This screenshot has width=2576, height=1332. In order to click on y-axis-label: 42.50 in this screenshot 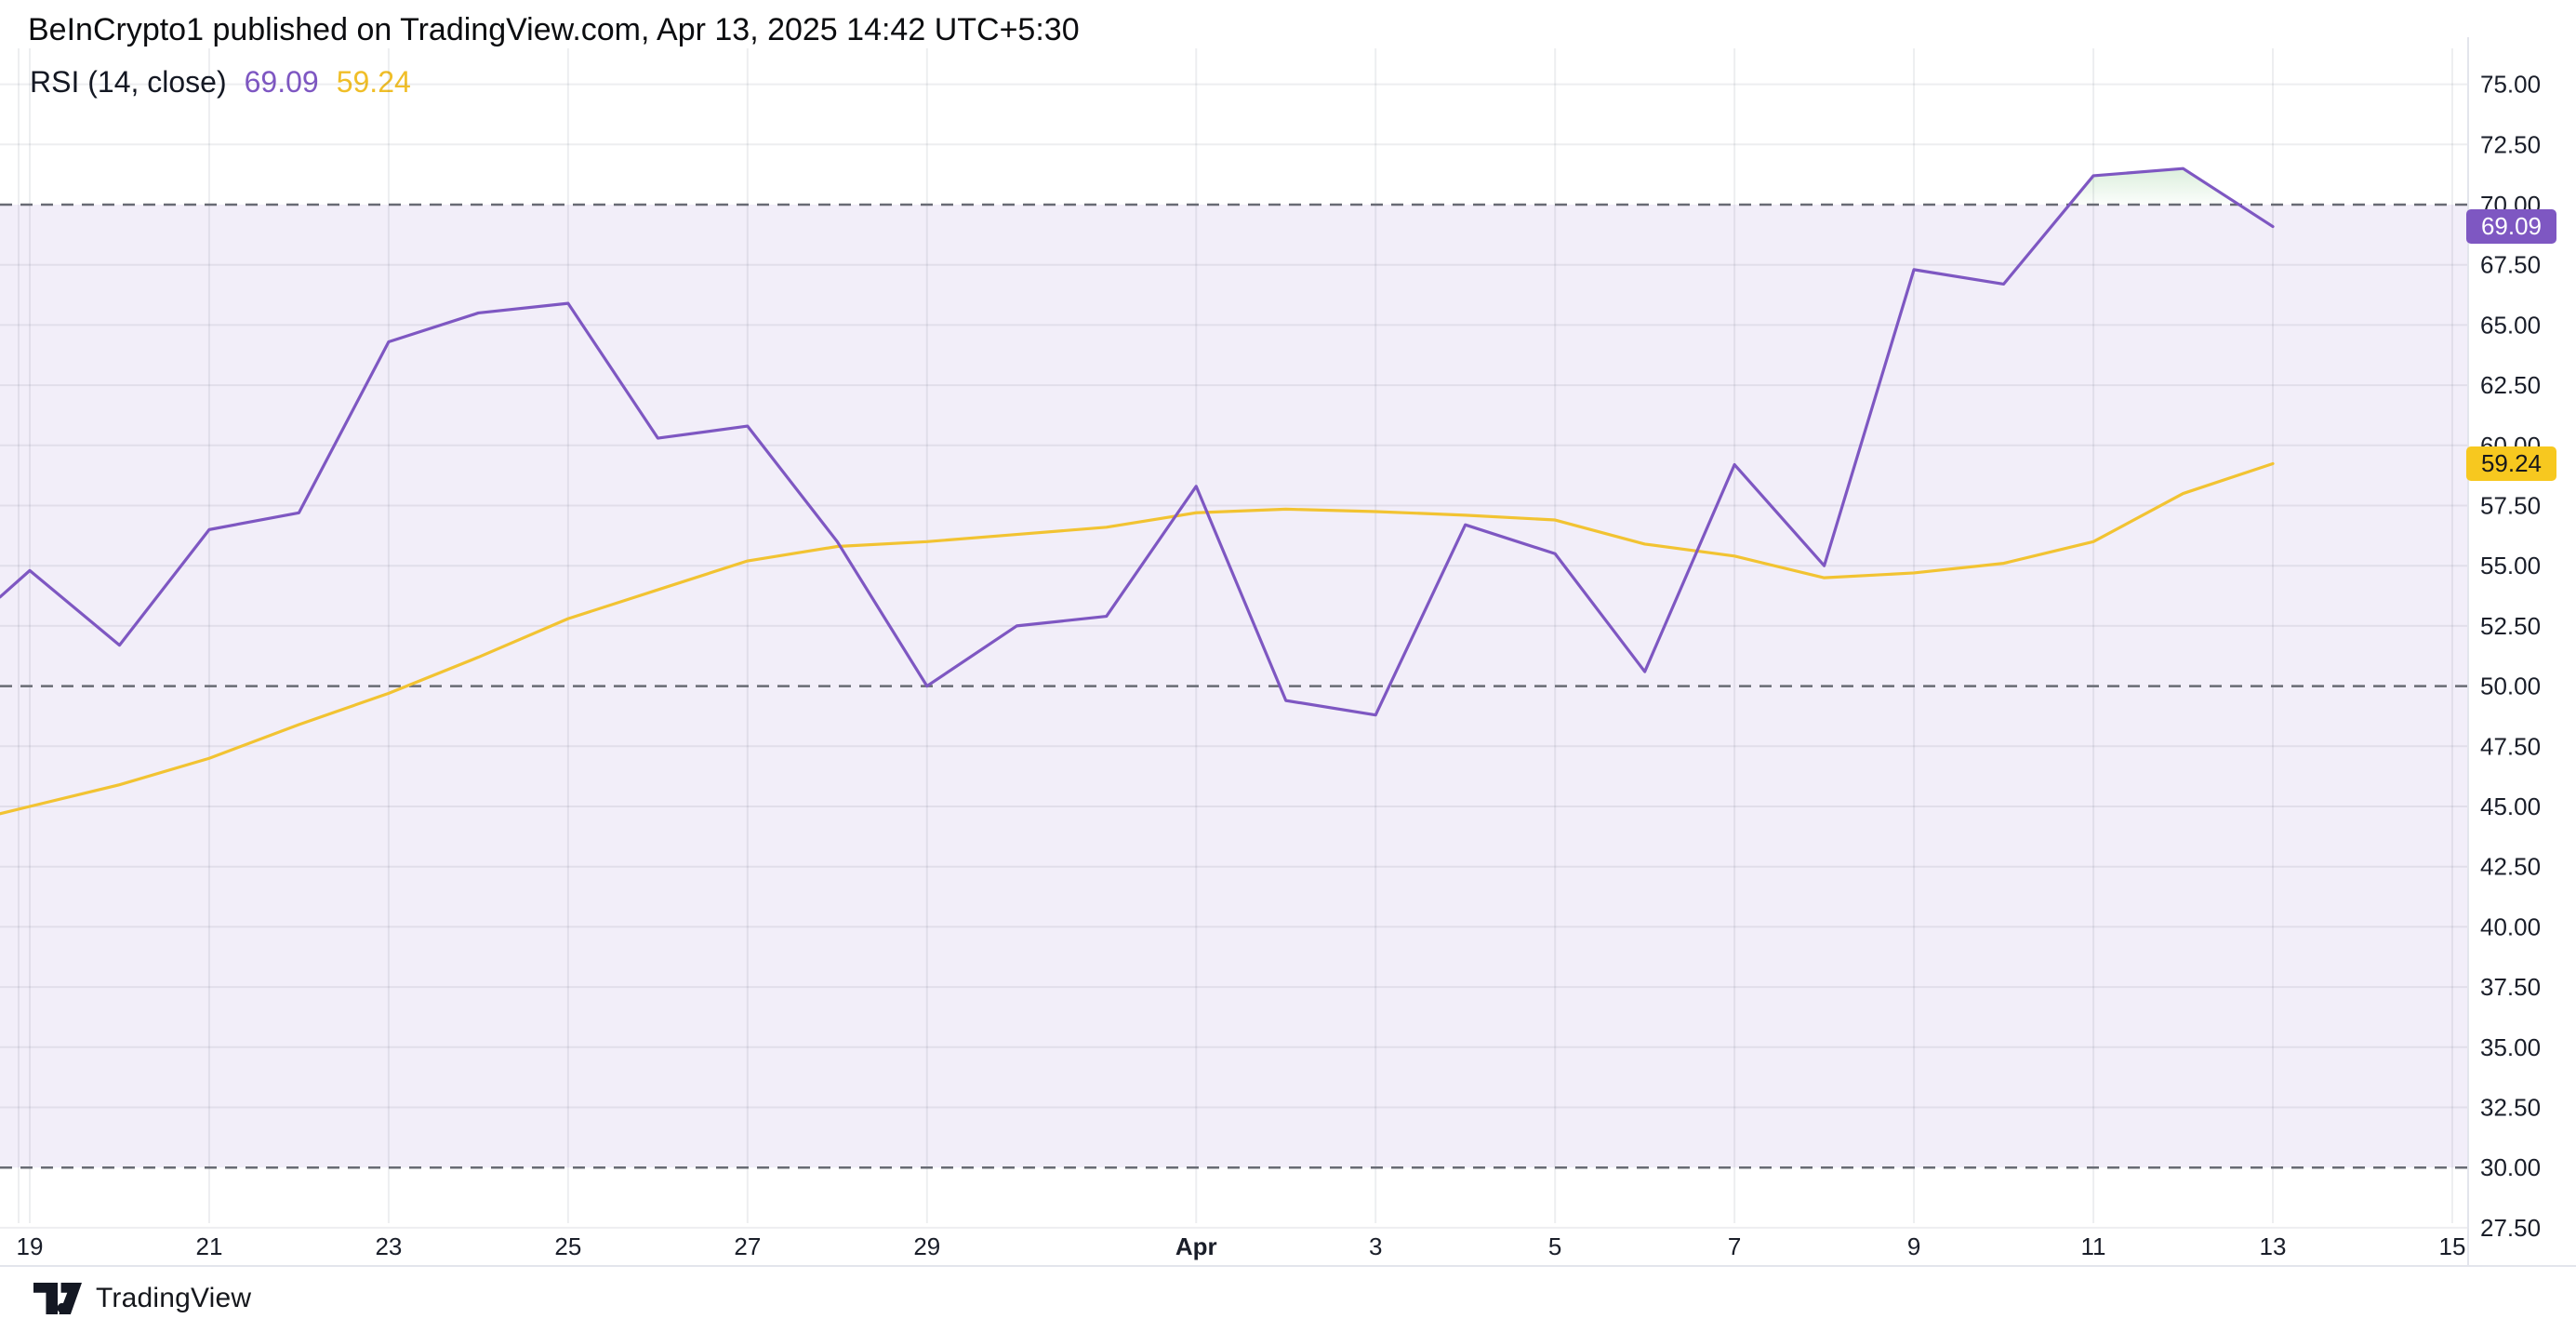, I will do `click(2510, 867)`.